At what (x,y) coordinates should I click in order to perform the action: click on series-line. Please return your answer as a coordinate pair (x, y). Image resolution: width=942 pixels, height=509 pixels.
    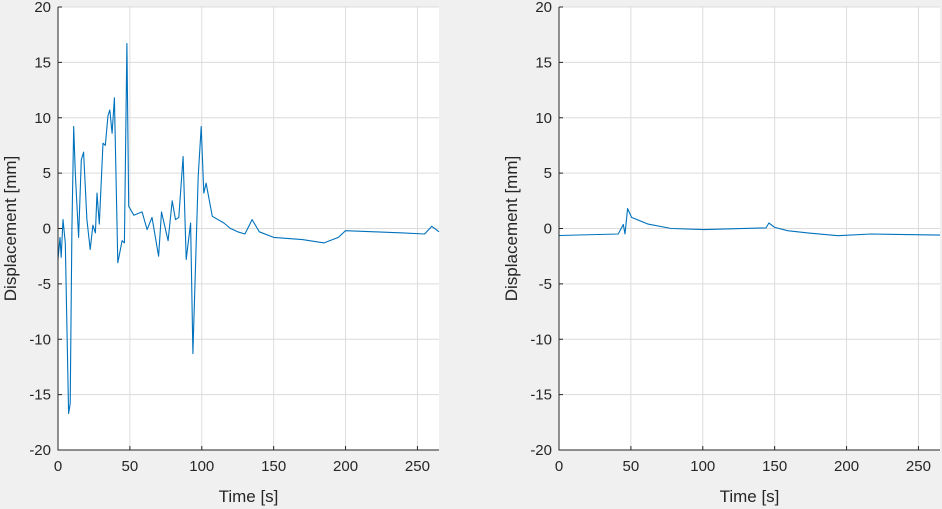
    Looking at the image, I should click on (749, 222).